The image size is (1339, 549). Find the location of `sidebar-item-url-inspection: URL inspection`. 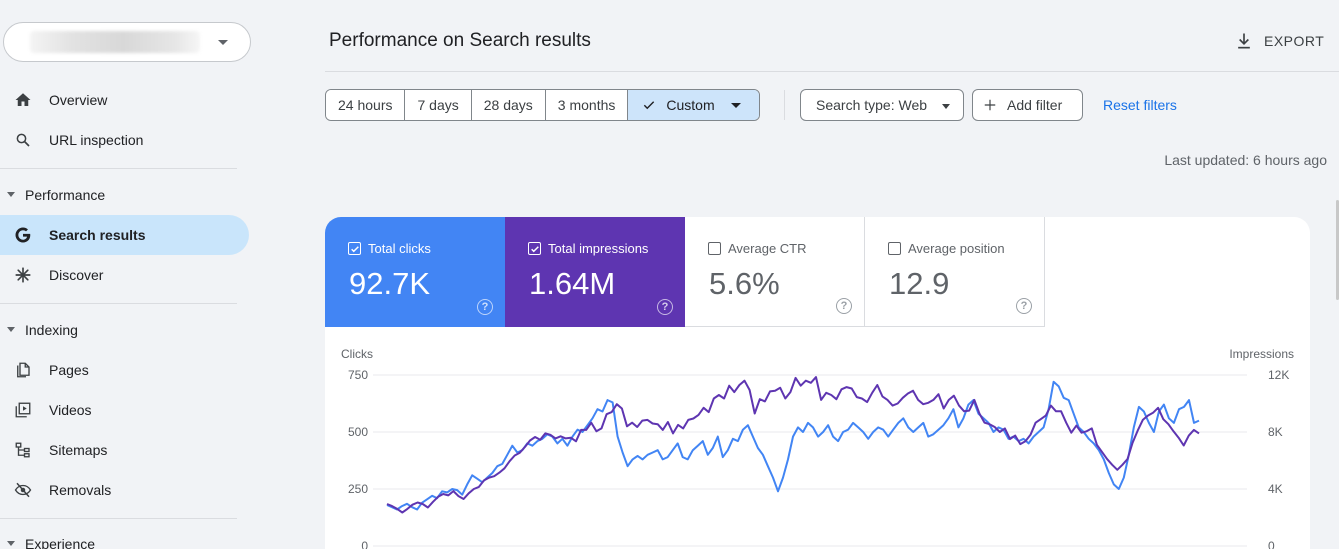

sidebar-item-url-inspection: URL inspection is located at coordinates (124, 140).